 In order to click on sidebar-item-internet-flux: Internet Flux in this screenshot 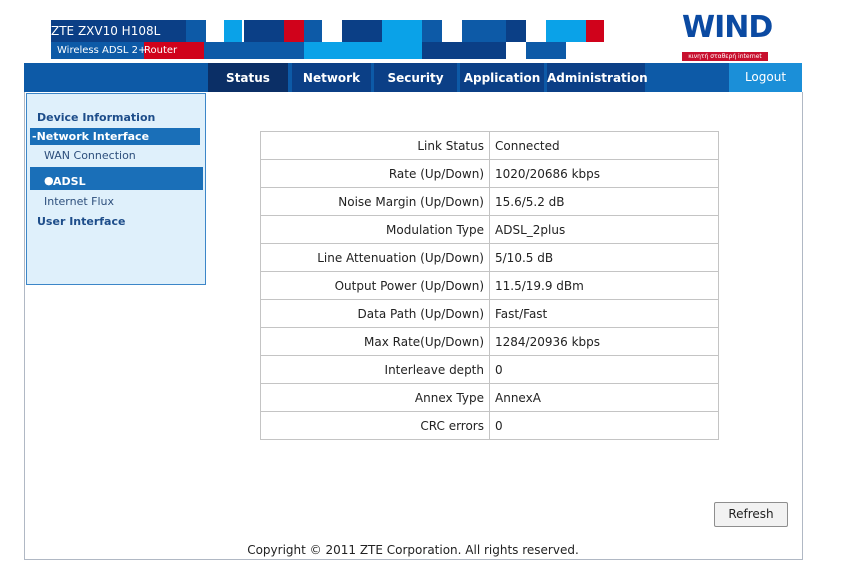, I will do `click(79, 201)`.